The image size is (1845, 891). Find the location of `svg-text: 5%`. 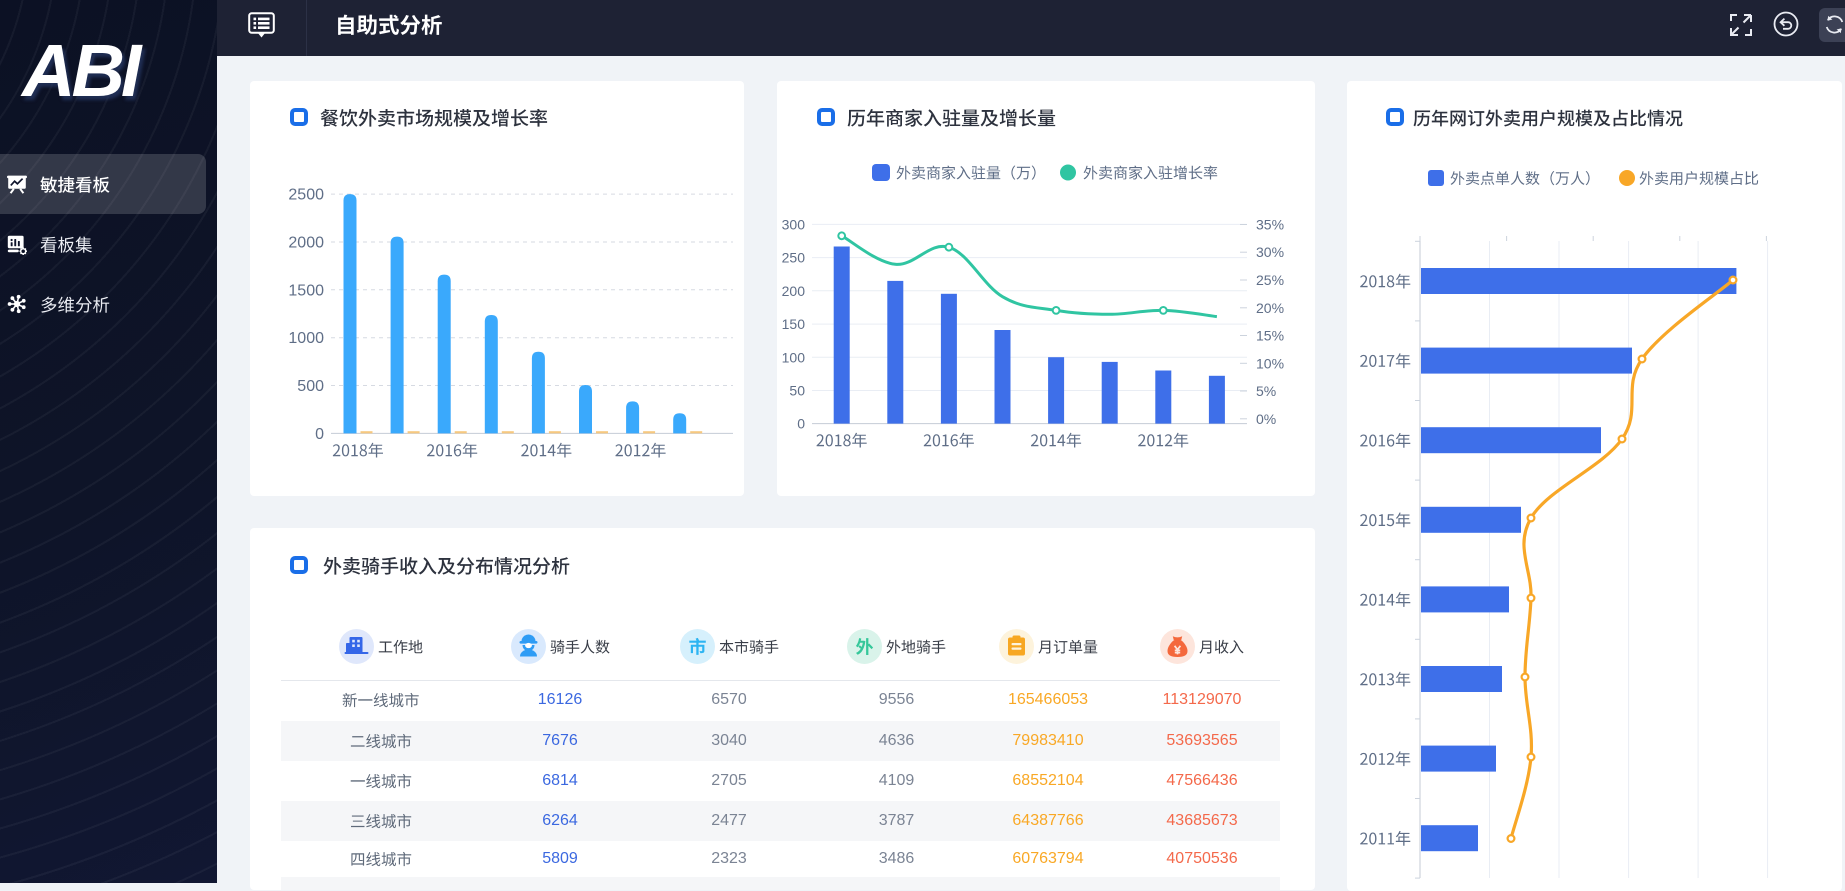

svg-text: 5% is located at coordinates (1266, 391).